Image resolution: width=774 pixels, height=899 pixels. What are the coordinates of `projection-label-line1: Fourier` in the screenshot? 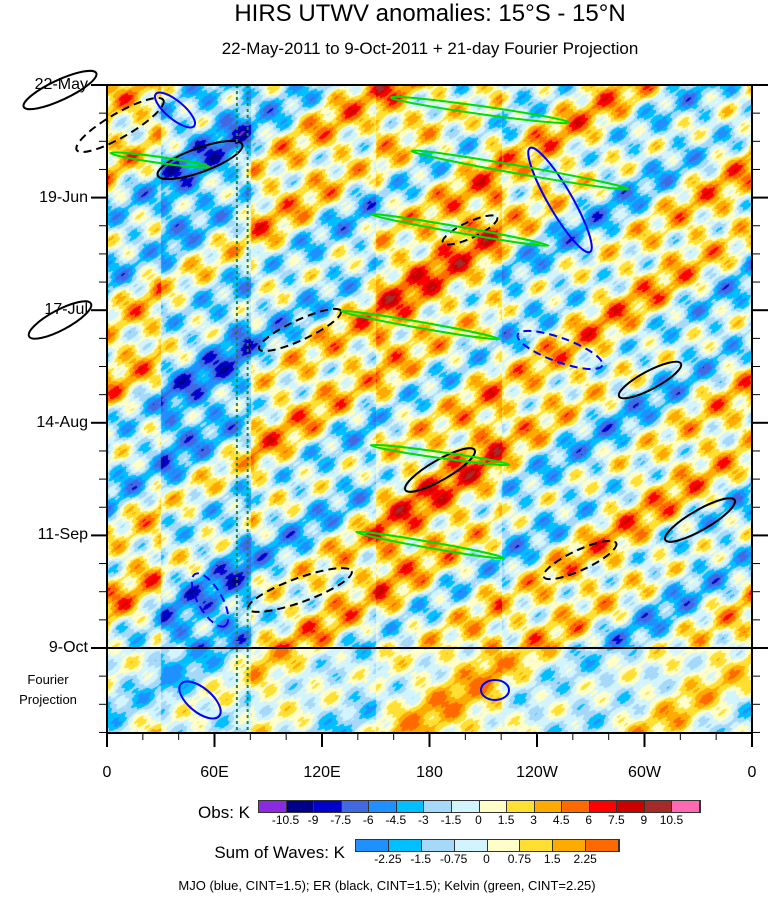 It's located at (48, 679).